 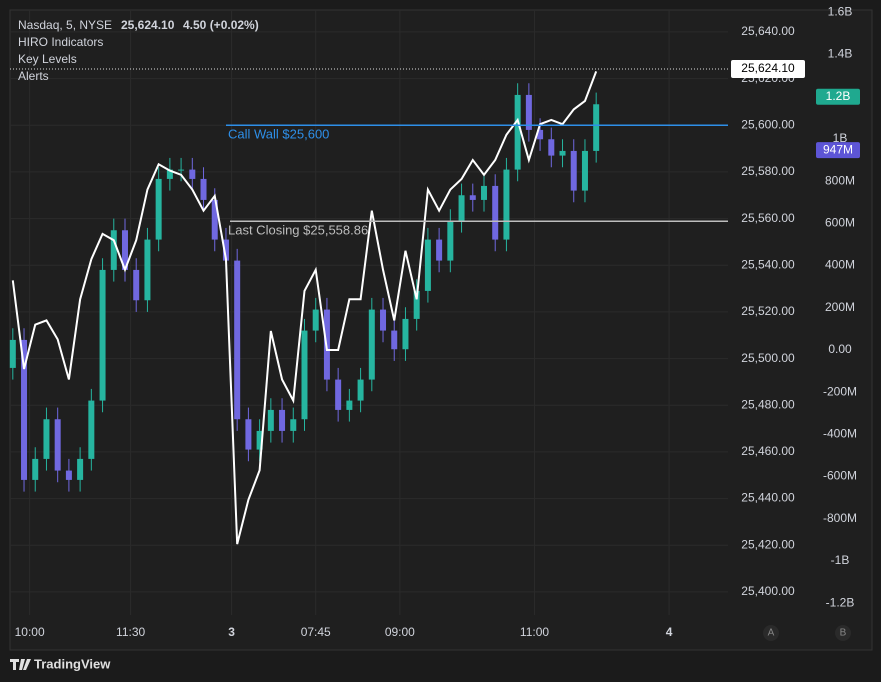 I want to click on y2-tick-label: -1.2B, so click(x=840, y=602).